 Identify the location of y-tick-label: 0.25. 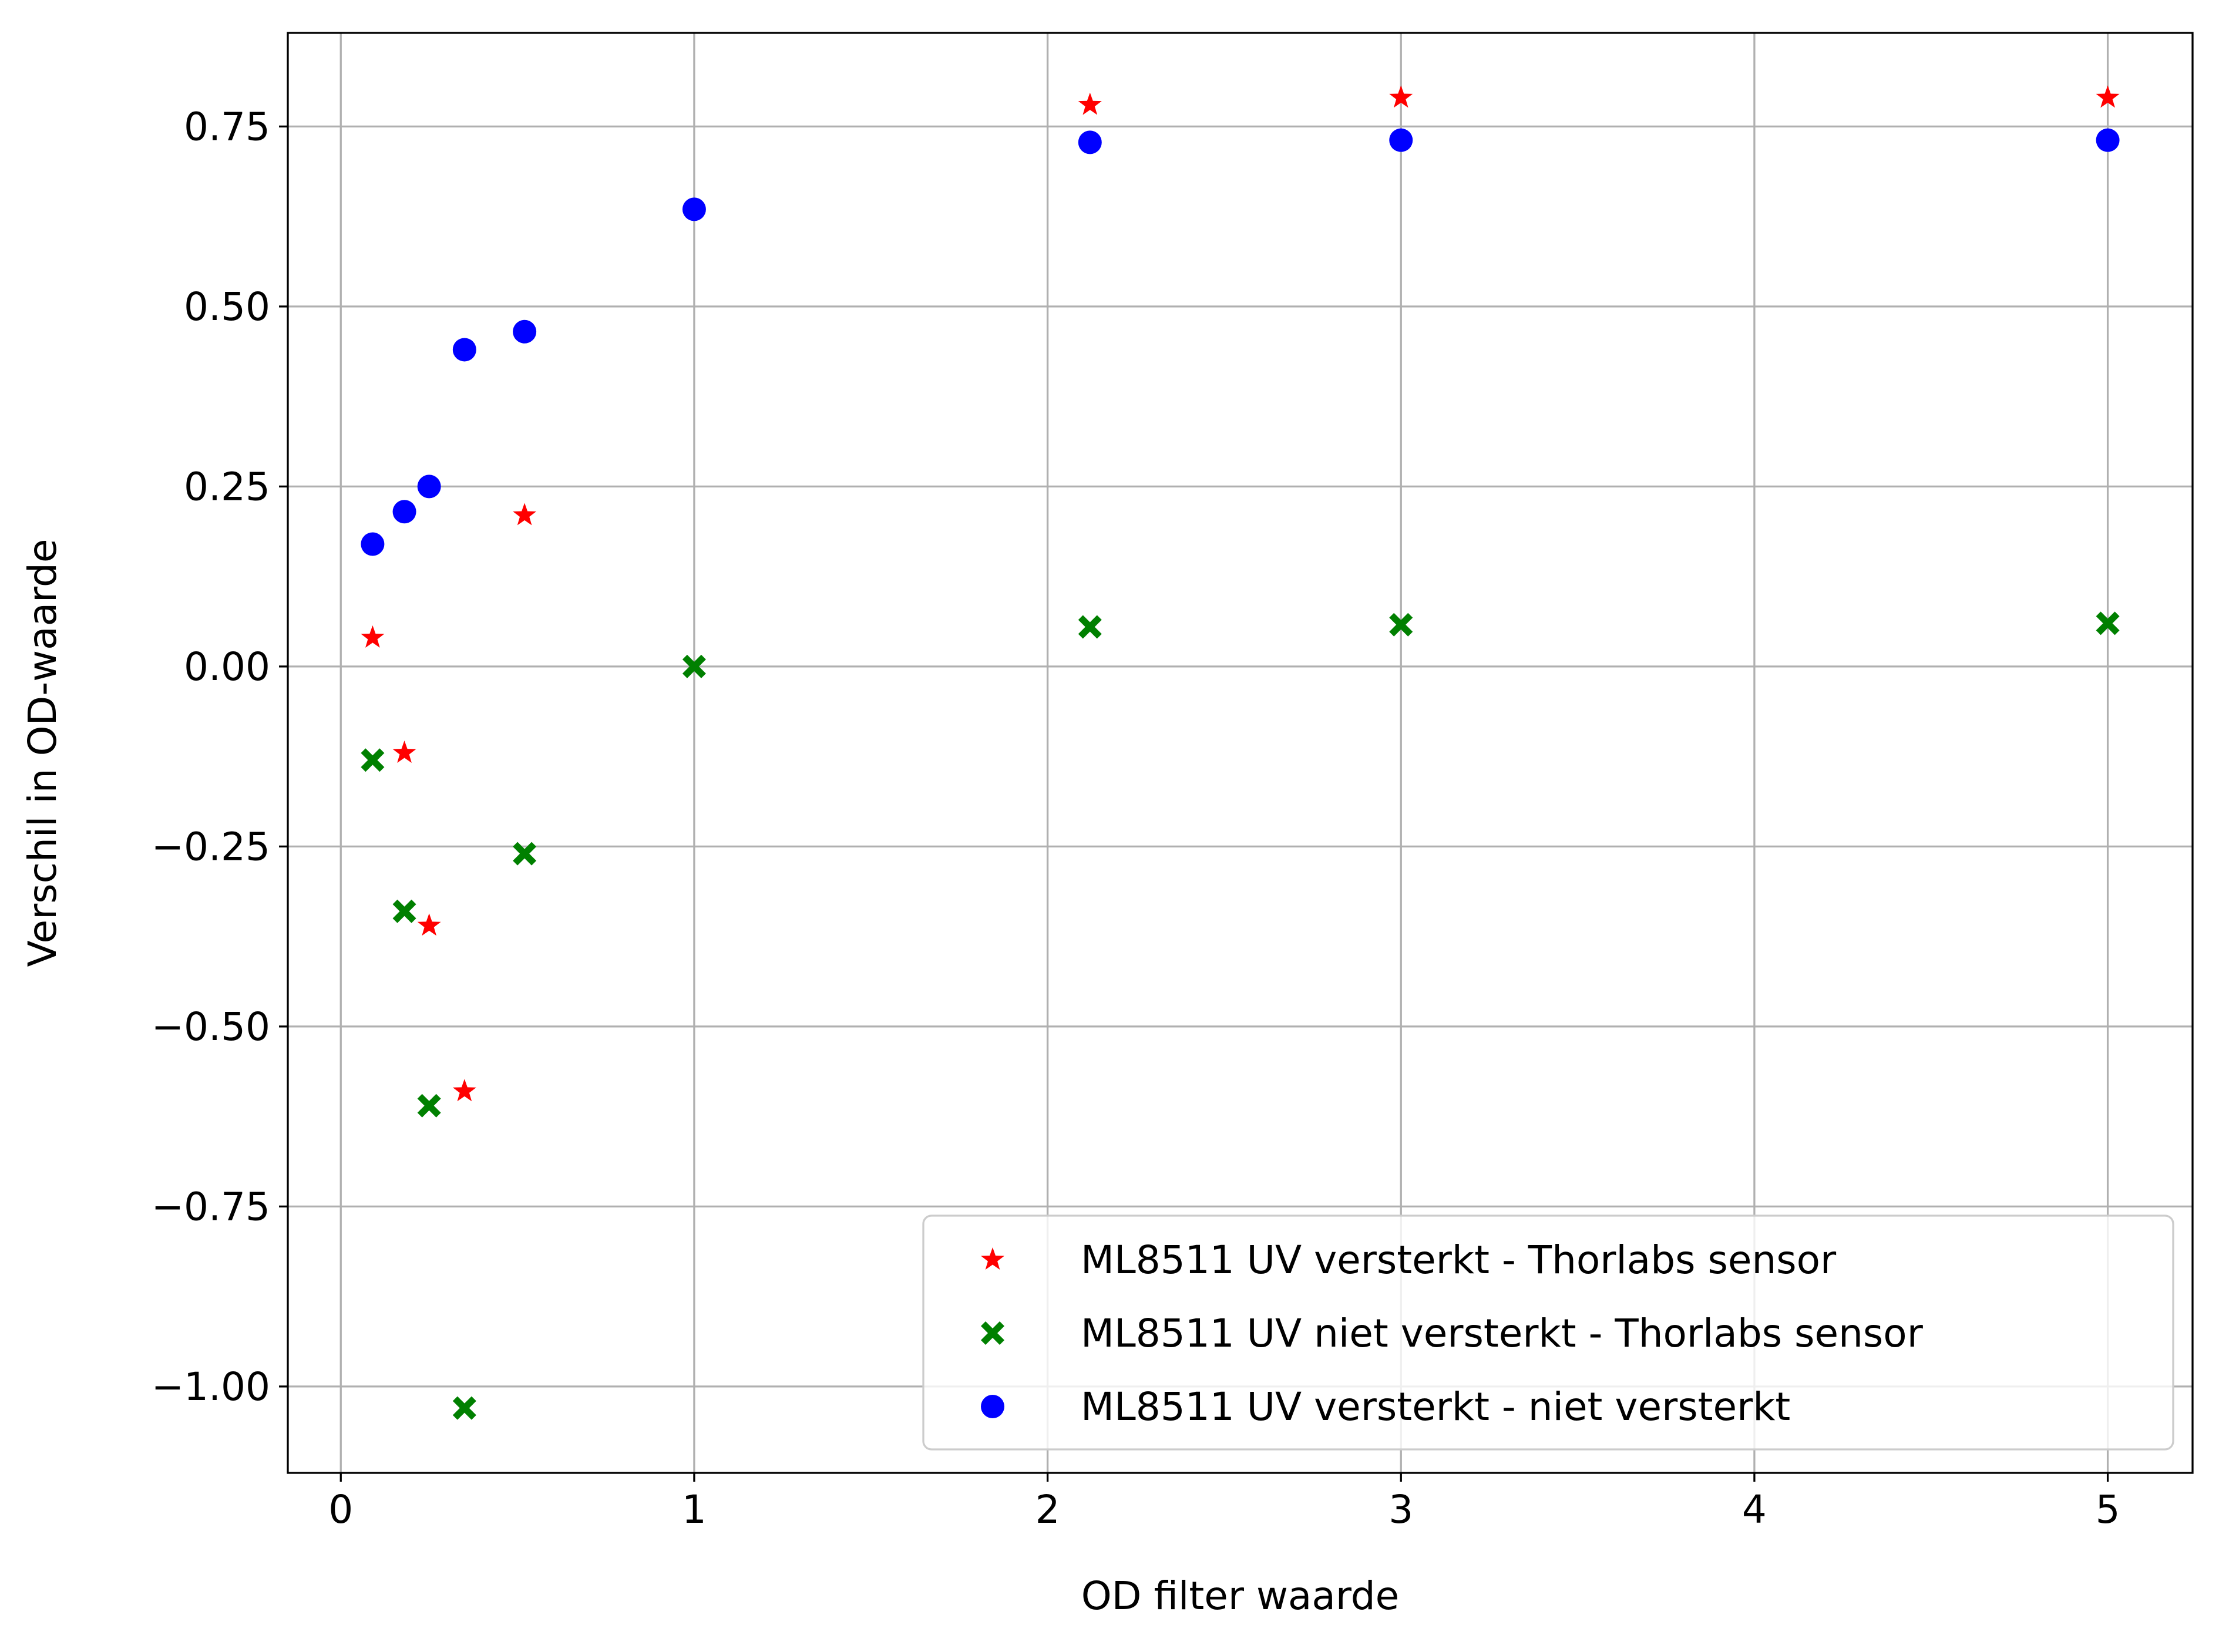
(227, 486).